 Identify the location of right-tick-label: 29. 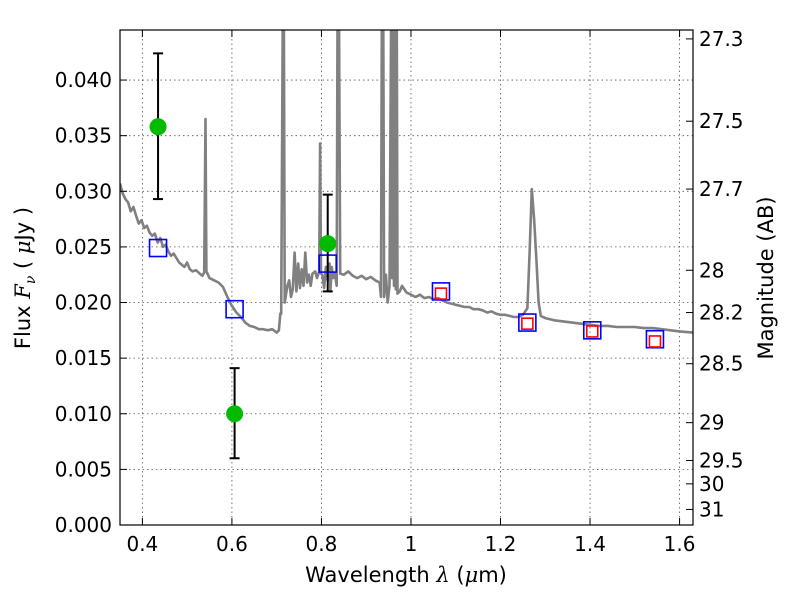
(711, 423).